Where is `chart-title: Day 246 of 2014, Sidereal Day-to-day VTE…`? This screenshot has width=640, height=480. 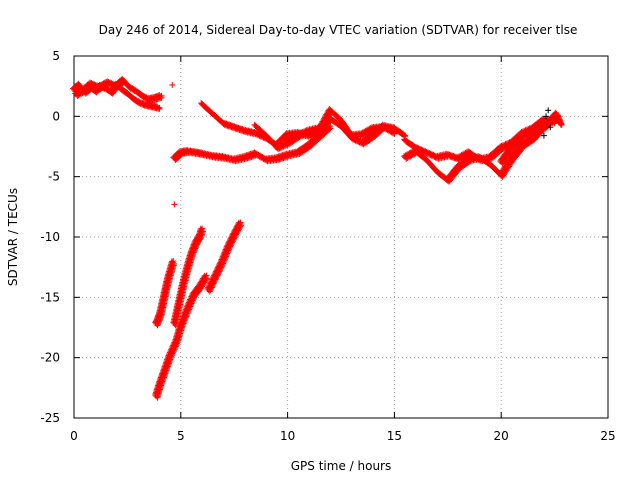
chart-title: Day 246 of 2014, Sidereal Day-to-day VTE… is located at coordinates (338, 30).